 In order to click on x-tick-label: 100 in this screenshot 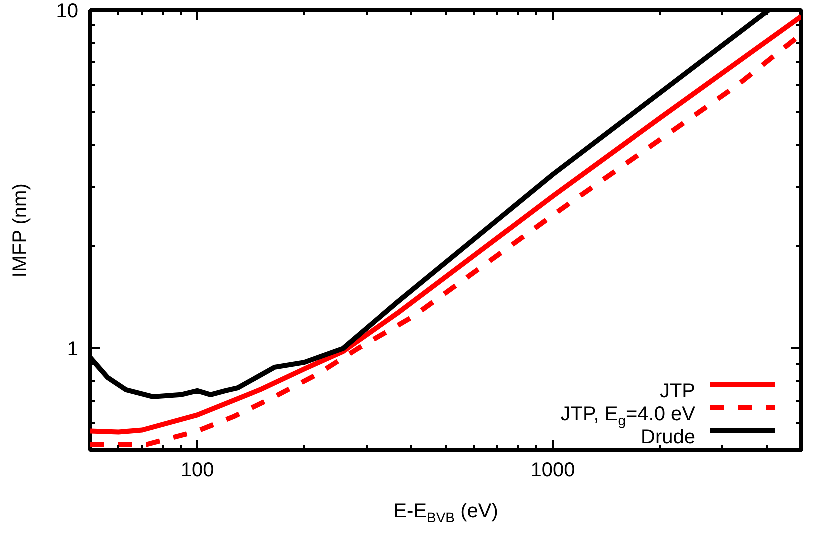, I will do `click(197, 471)`.